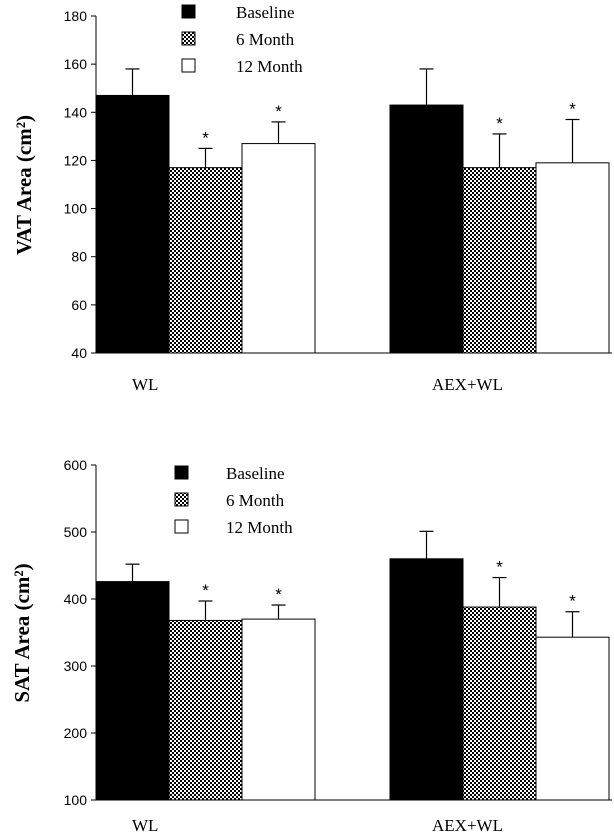 This screenshot has height=837, width=614. I want to click on sat-legend-label-6-month: 6 Month, so click(255, 500).